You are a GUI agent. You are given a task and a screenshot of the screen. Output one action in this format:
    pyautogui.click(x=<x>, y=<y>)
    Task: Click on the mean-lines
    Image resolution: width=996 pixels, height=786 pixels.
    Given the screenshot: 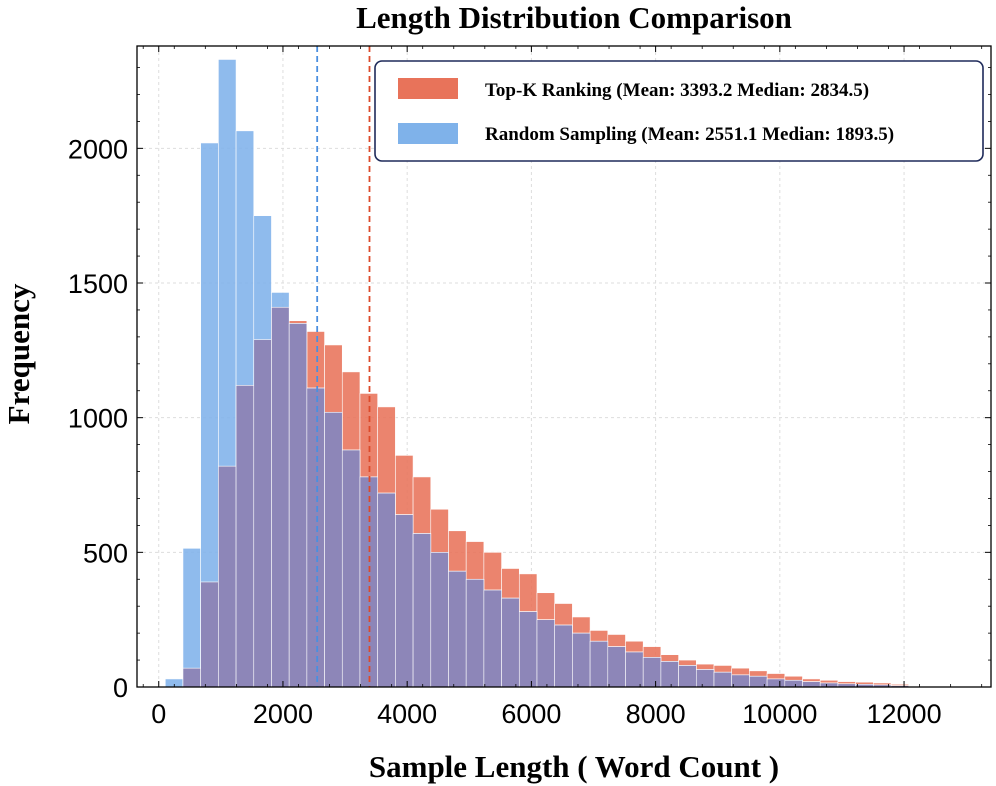 What is the action you would take?
    pyautogui.click(x=343, y=366)
    